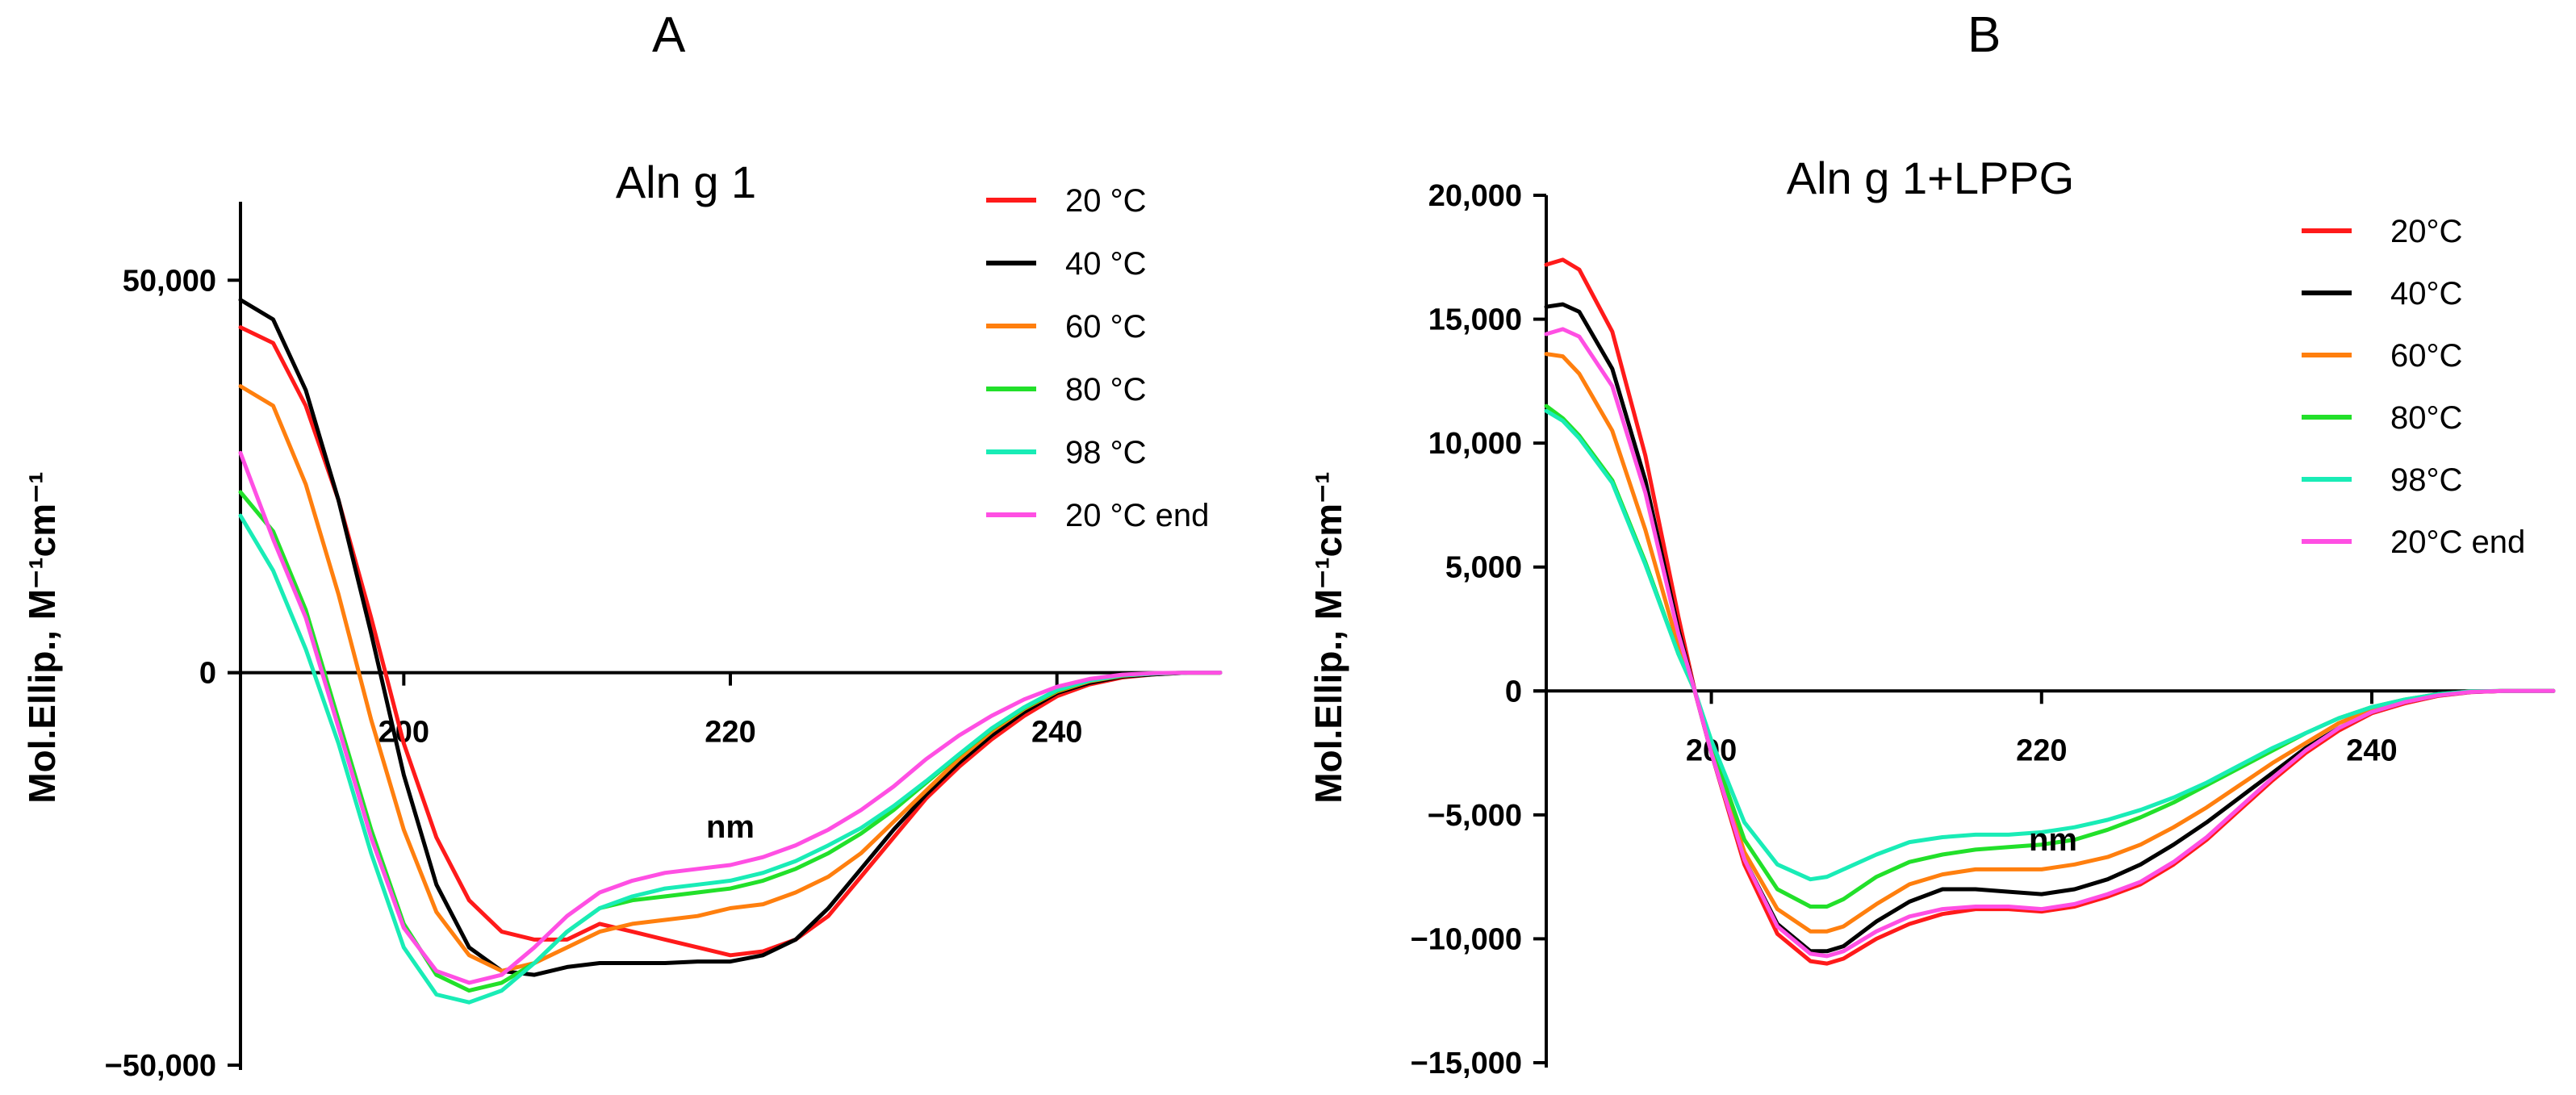  What do you see at coordinates (2426, 356) in the screenshot?
I see `legend-label-3: 60°C` at bounding box center [2426, 356].